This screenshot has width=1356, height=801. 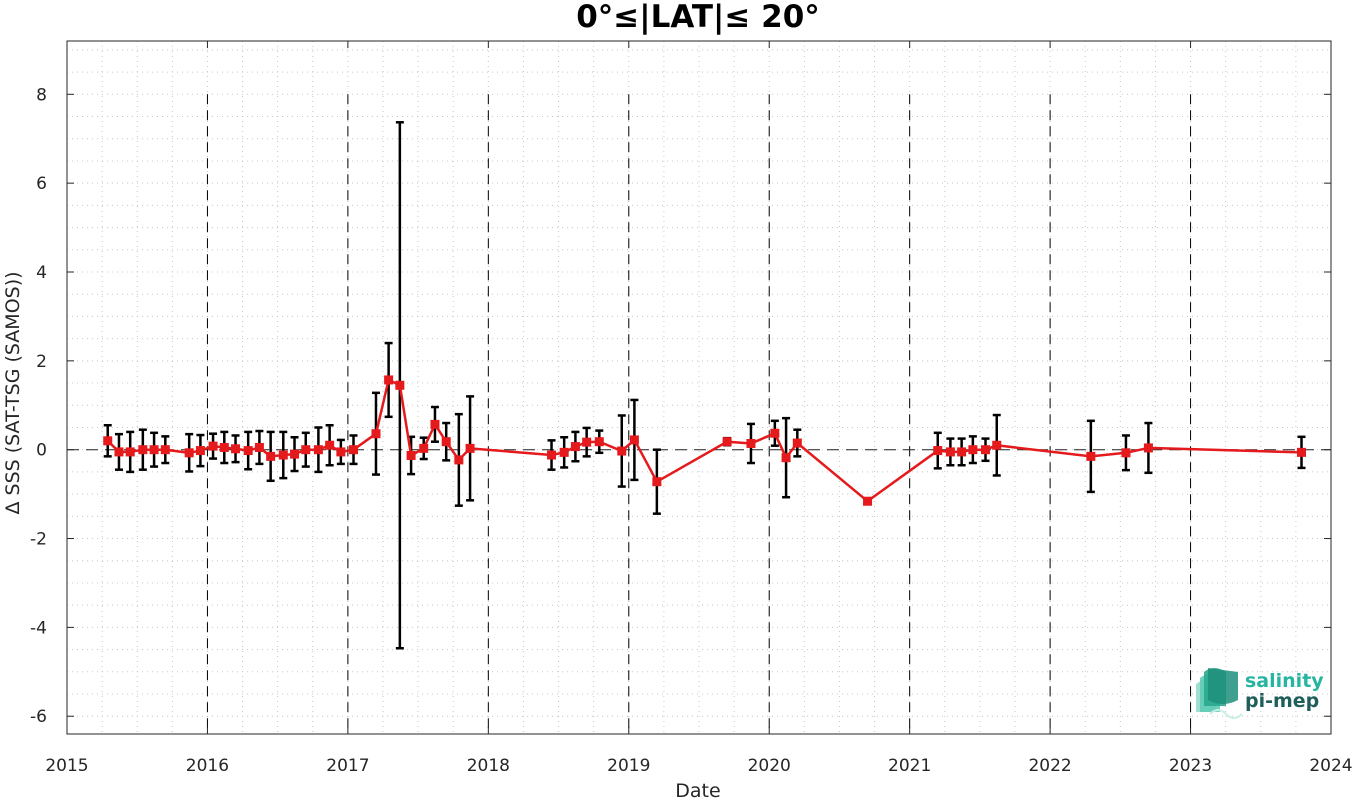 I want to click on y-axis-label: Δ SSS (SAT-TSG (SAMOS)), so click(x=13, y=392).